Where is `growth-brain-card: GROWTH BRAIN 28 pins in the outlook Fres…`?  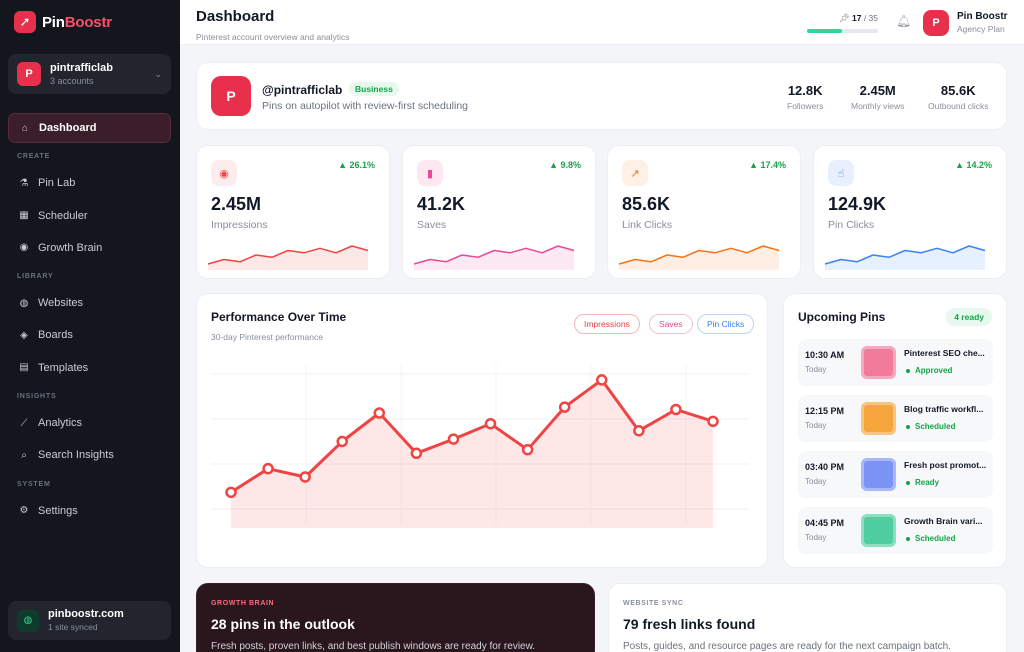
growth-brain-card: GROWTH BRAIN 28 pins in the outlook Fres… is located at coordinates (395, 617).